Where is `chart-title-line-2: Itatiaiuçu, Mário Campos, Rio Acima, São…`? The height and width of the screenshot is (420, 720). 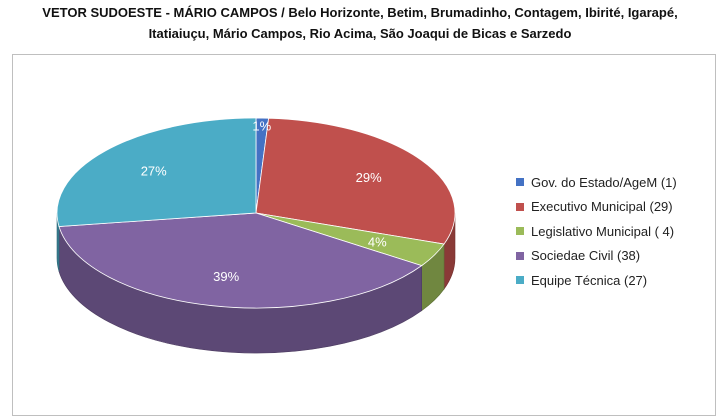
chart-title-line-2: Itatiaiuçu, Mário Campos, Rio Acima, São… is located at coordinates (360, 33).